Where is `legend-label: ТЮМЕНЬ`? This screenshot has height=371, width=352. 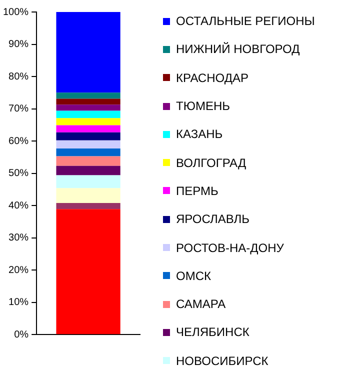
legend-label: ТЮМЕНЬ is located at coordinates (203, 106).